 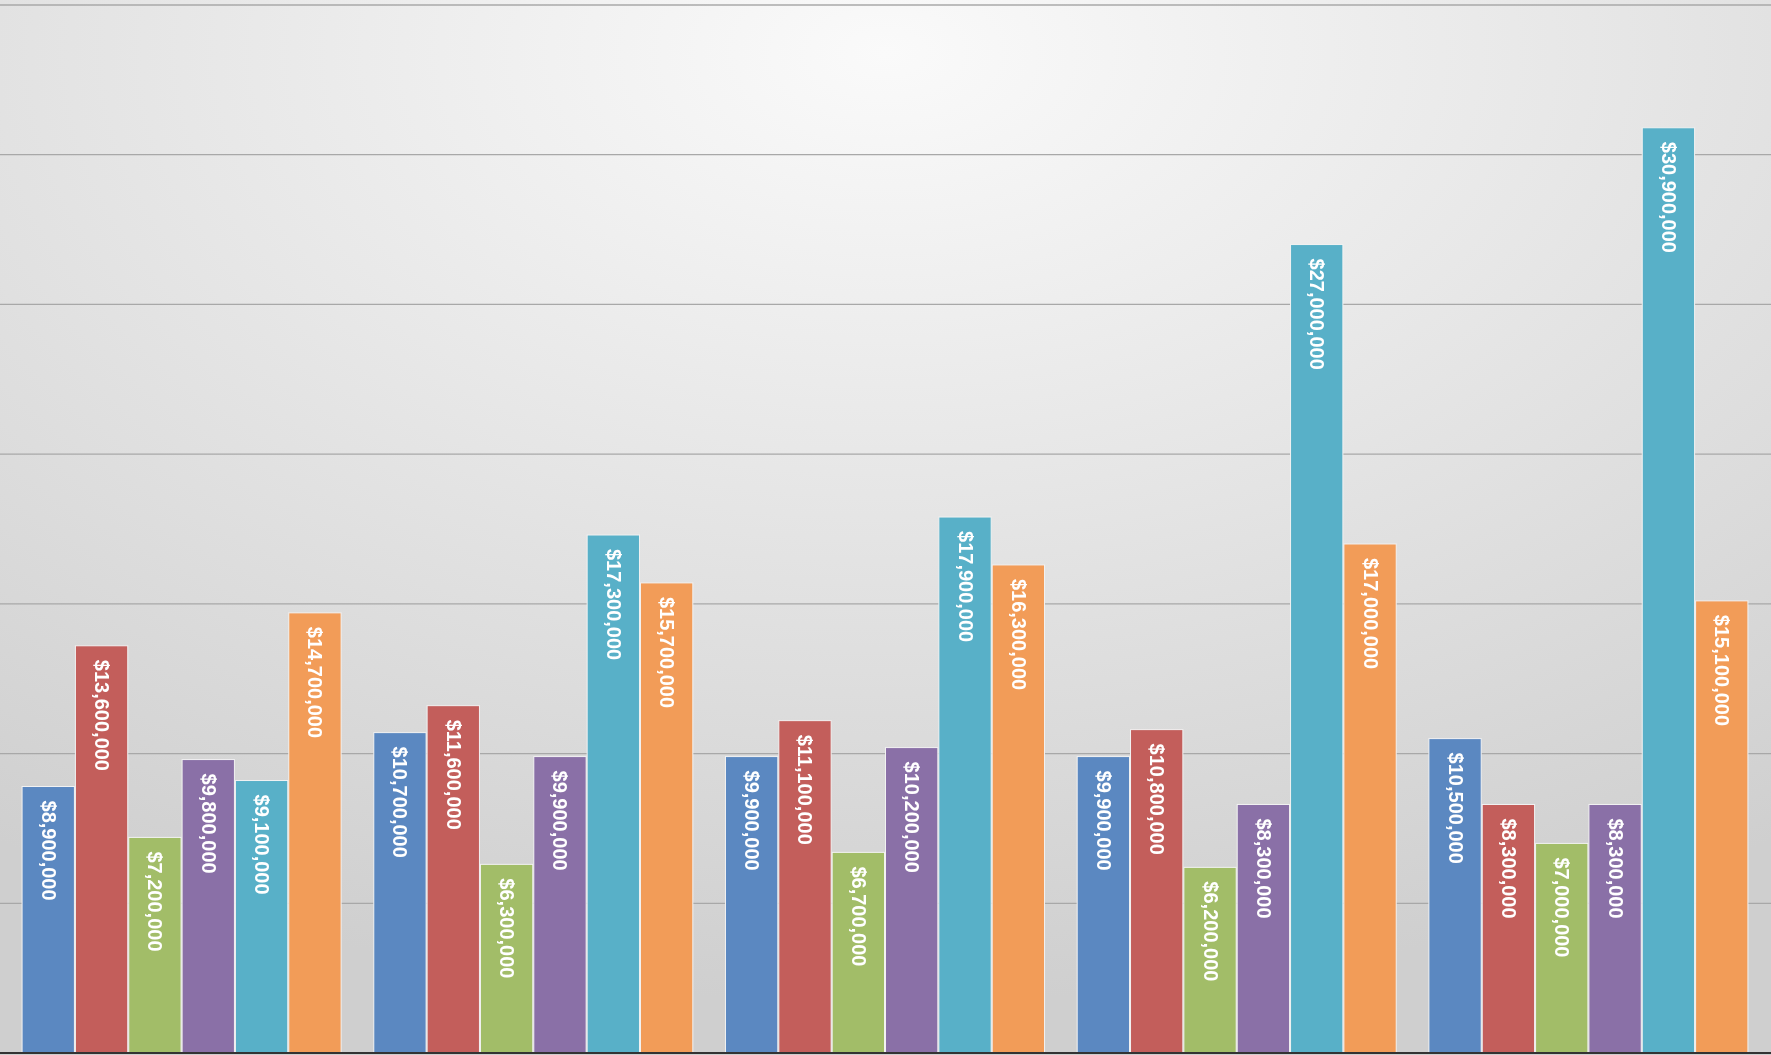 What do you see at coordinates (453, 774) in the screenshot?
I see `data-label: $11,600,000` at bounding box center [453, 774].